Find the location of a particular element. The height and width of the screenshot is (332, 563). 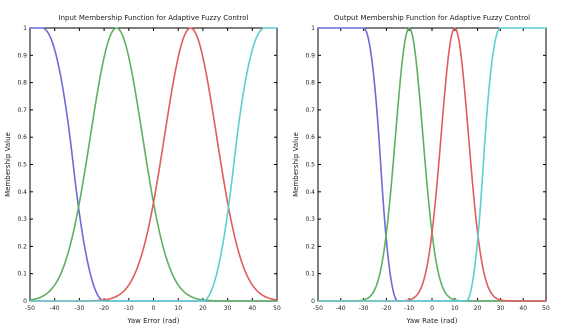

x-axis-label: Yaw Error (rad) is located at coordinates (153, 321).